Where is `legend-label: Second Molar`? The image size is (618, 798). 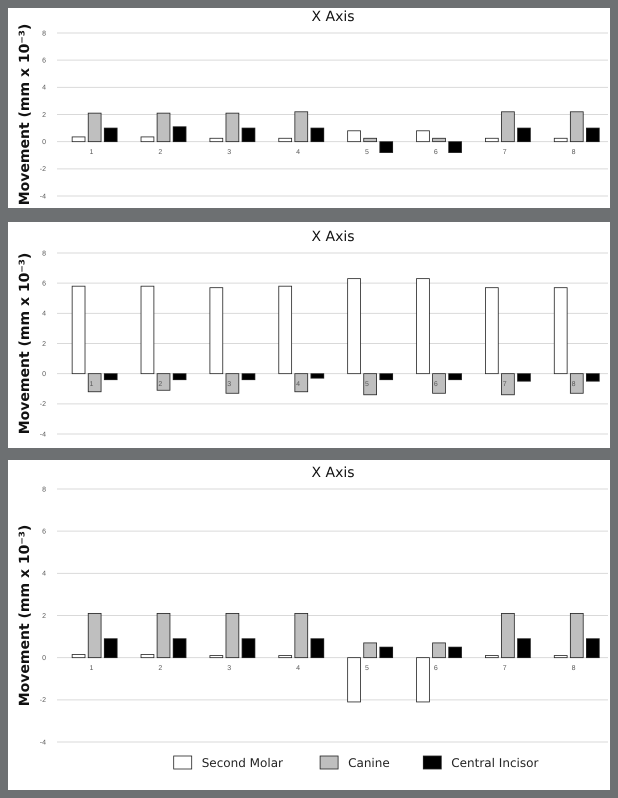 legend-label: Second Molar is located at coordinates (243, 763).